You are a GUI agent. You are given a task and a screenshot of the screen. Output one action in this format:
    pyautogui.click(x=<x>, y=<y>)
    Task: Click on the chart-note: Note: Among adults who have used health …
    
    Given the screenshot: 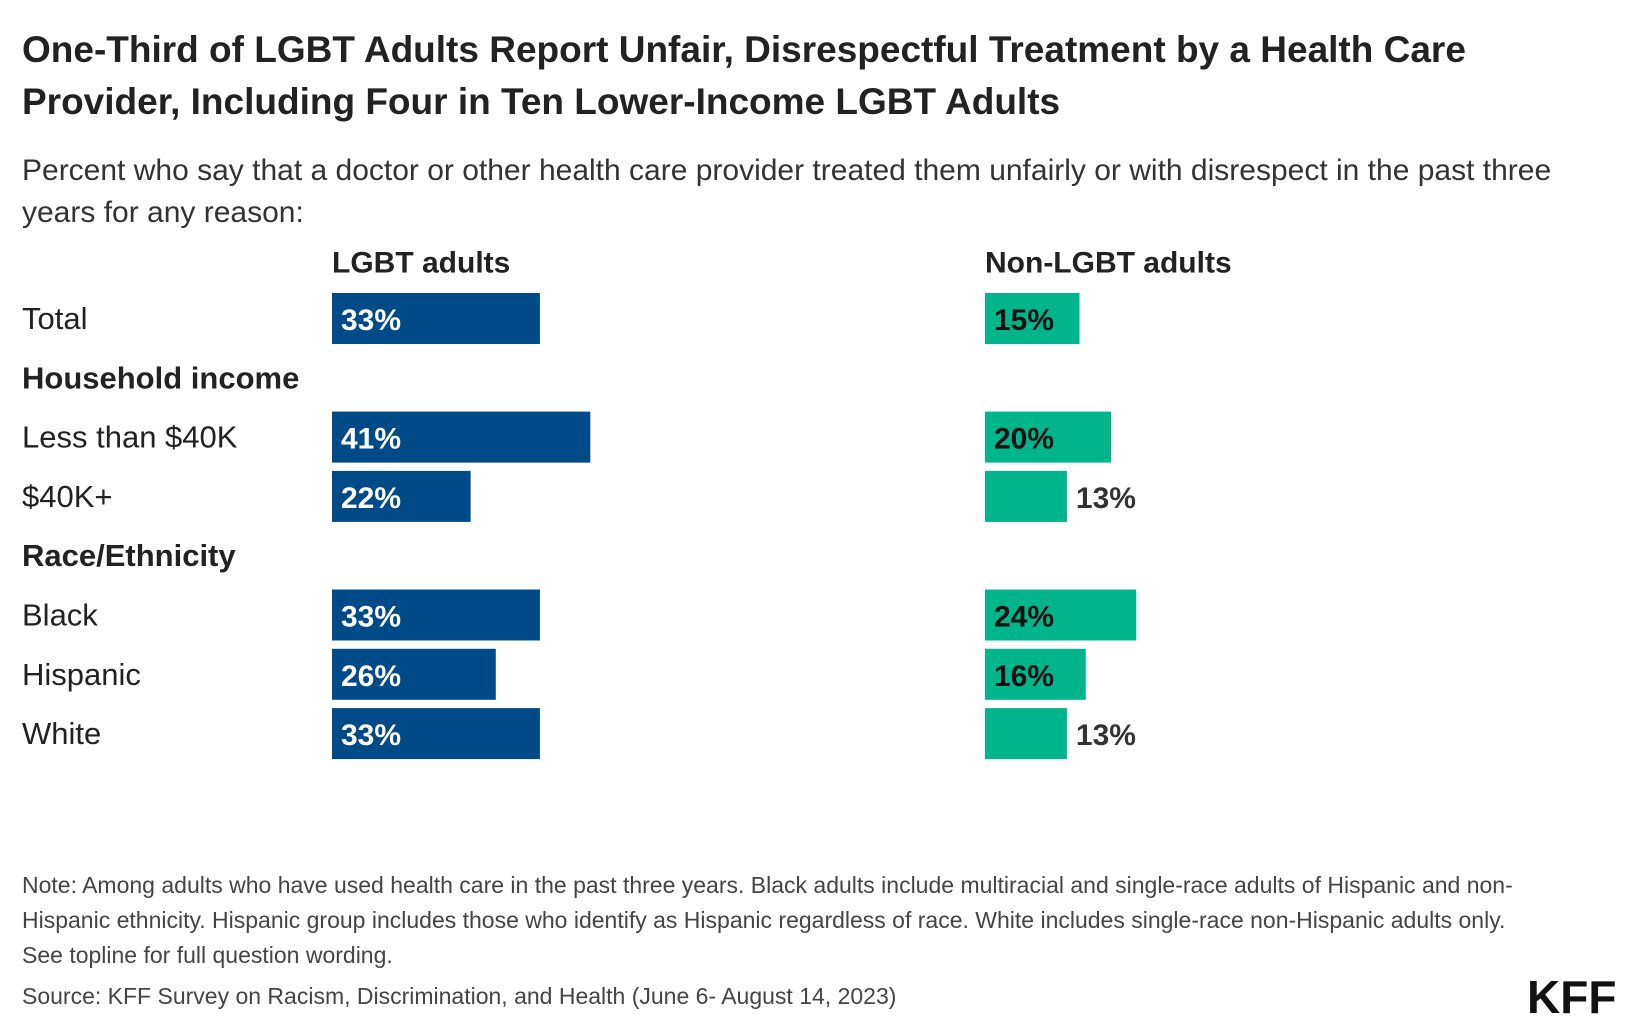 What is the action you would take?
    pyautogui.click(x=767, y=920)
    